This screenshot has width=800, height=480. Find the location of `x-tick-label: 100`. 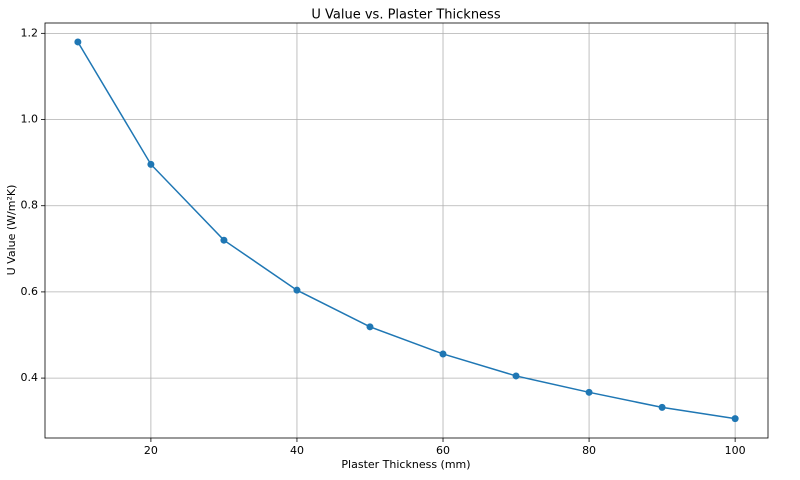

x-tick-label: 100 is located at coordinates (735, 450).